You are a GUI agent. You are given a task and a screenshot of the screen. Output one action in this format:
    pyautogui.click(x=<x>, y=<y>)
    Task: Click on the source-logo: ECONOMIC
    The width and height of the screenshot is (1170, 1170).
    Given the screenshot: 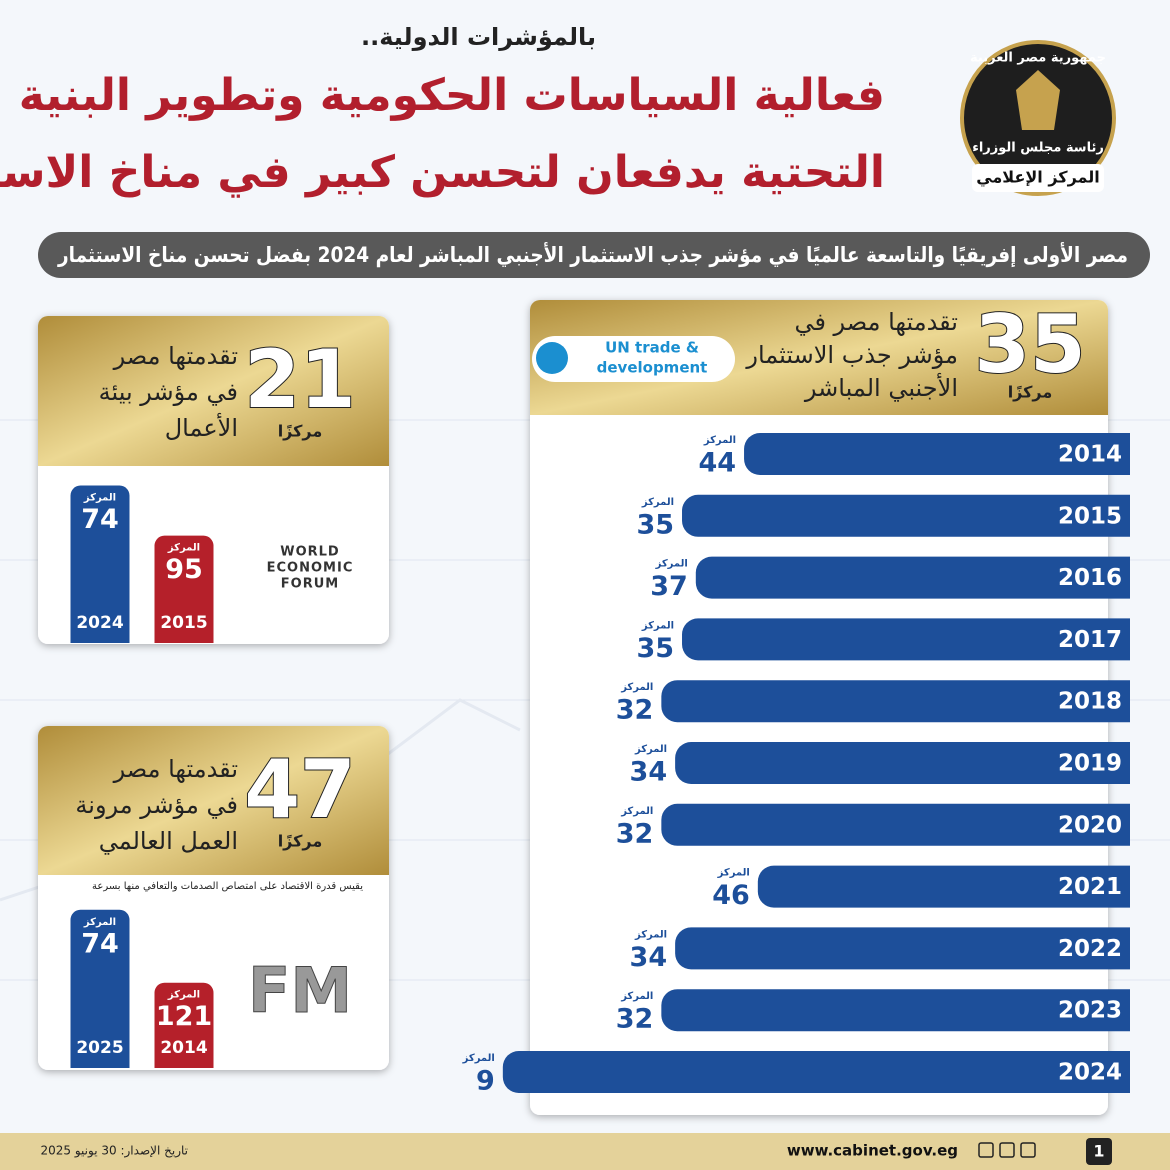 What is the action you would take?
    pyautogui.click(x=310, y=568)
    